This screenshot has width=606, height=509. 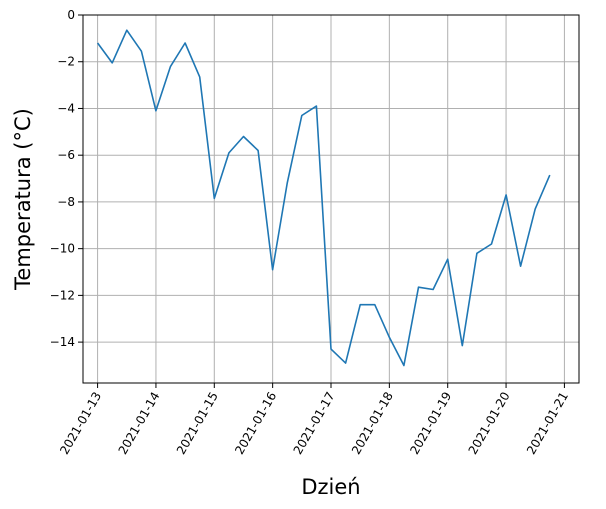 What do you see at coordinates (330, 487) in the screenshot?
I see `x-axis-label: Dzień` at bounding box center [330, 487].